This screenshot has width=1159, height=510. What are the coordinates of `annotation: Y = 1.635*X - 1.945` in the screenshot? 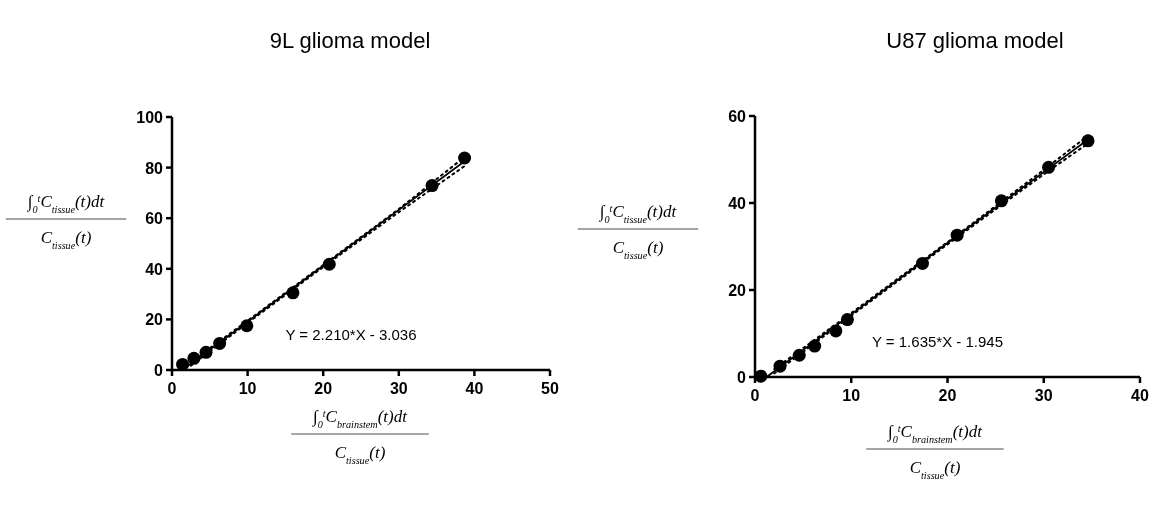 It's located at (937, 341).